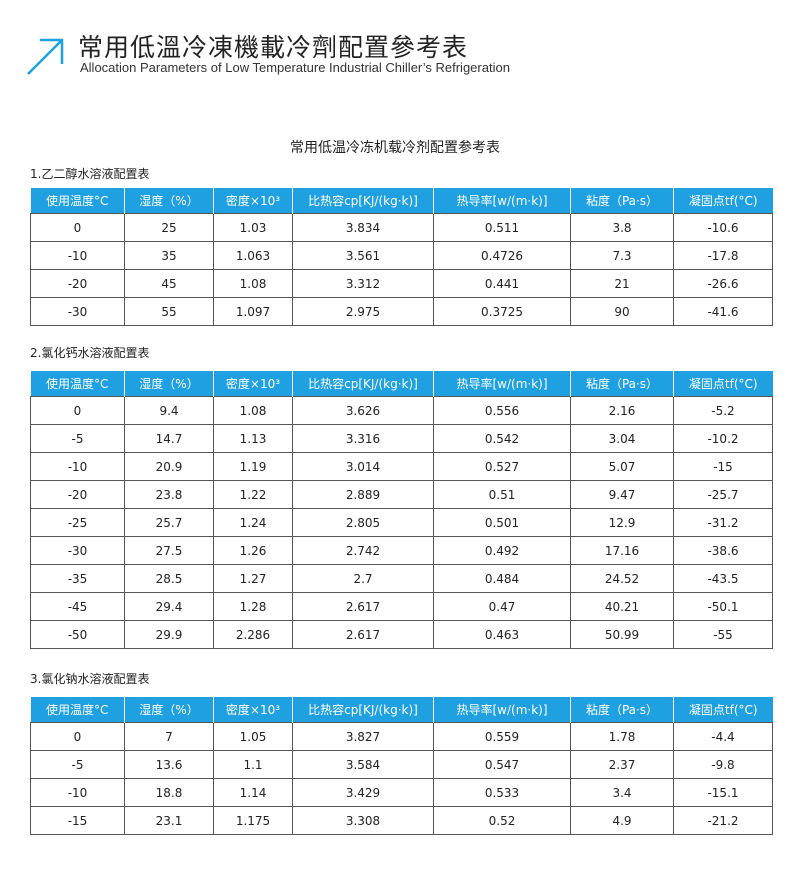 Image resolution: width=790 pixels, height=888 pixels. Describe the element at coordinates (723, 410) in the screenshot. I see `table-cell: -5.2` at that location.